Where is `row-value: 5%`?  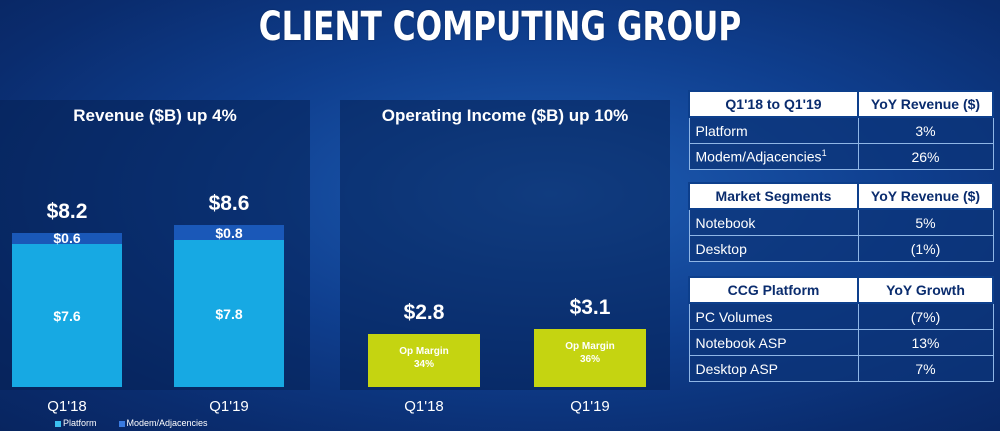 row-value: 5% is located at coordinates (925, 222).